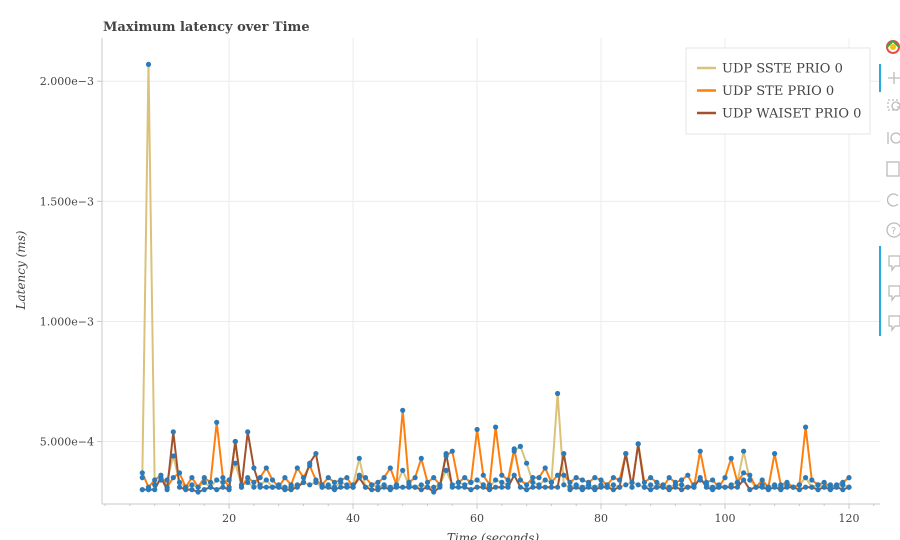 This screenshot has width=900, height=540. Describe the element at coordinates (67, 442) in the screenshot. I see `y-tick-label: 5.000e−4` at that location.